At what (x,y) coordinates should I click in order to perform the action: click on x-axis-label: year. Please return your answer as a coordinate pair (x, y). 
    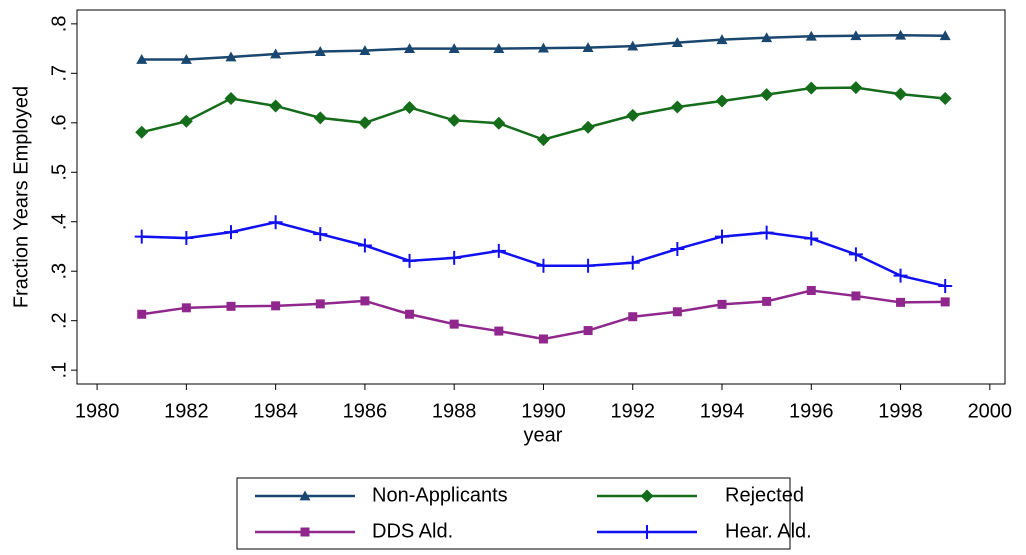
    Looking at the image, I should click on (543, 435).